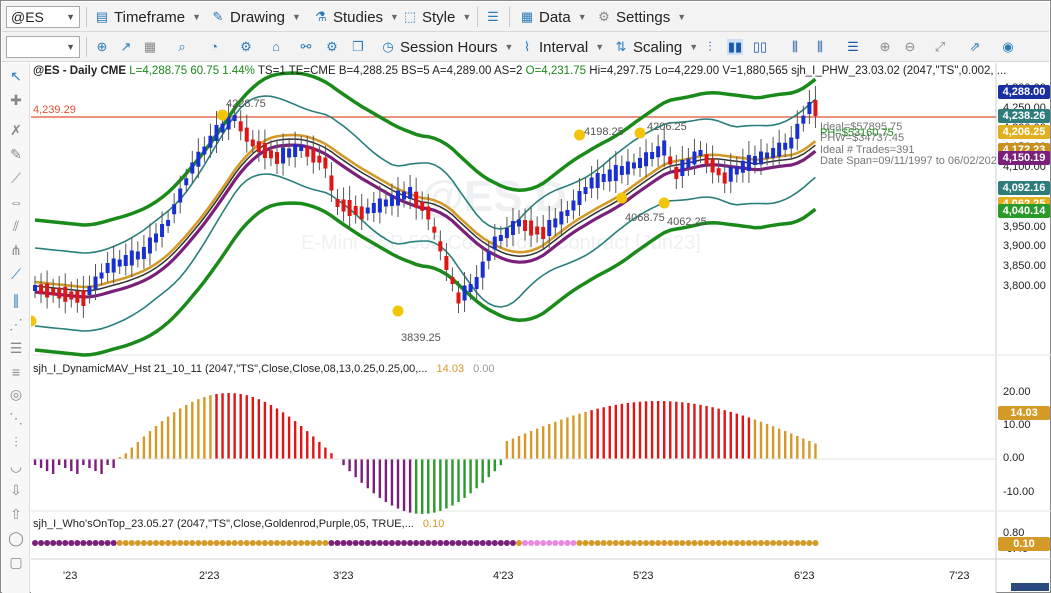  I want to click on vertical-lines-icon: ∥, so click(16, 300).